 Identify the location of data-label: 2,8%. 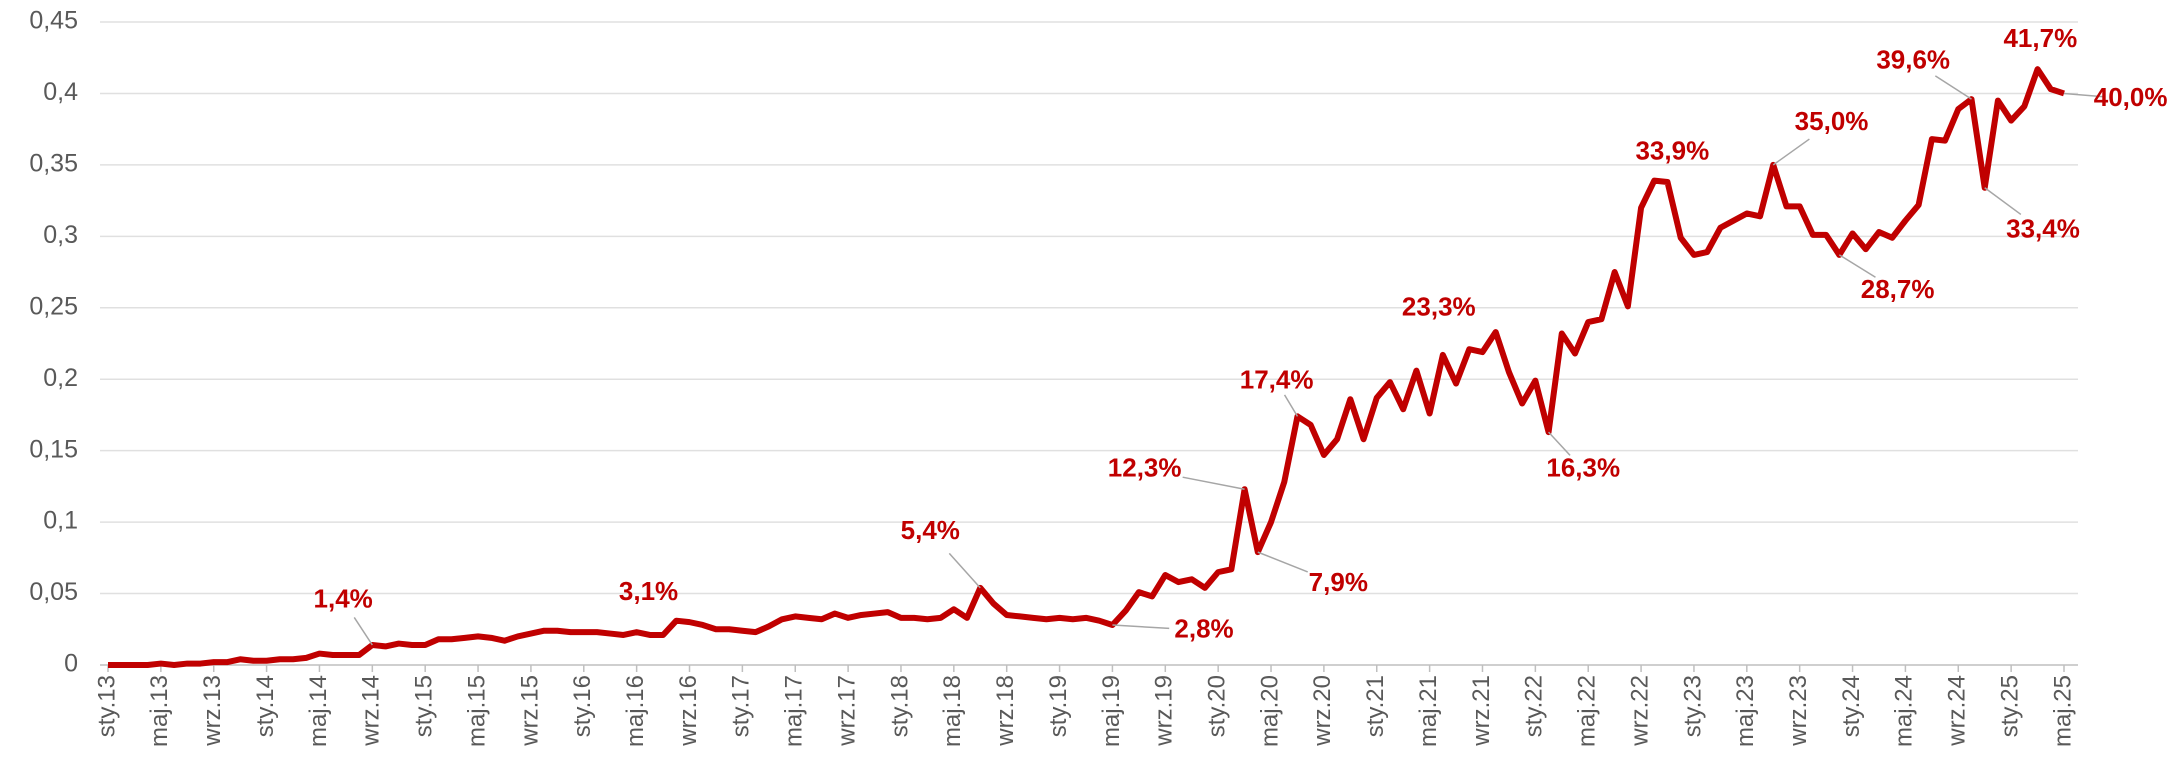
(1203, 628).